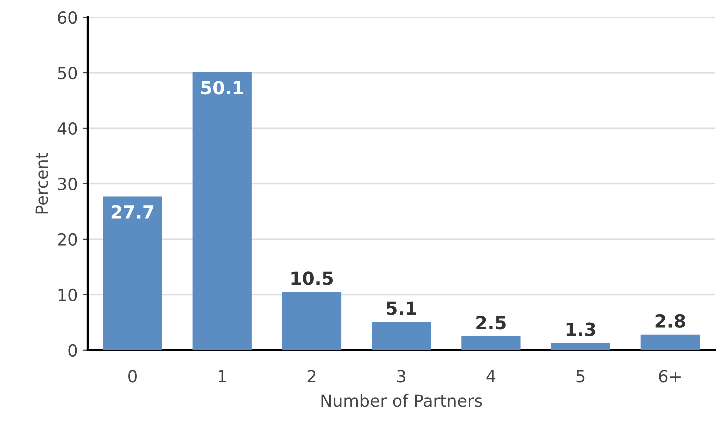 The image size is (721, 438). What do you see at coordinates (222, 376) in the screenshot?
I see `x-tick-label: 1` at bounding box center [222, 376].